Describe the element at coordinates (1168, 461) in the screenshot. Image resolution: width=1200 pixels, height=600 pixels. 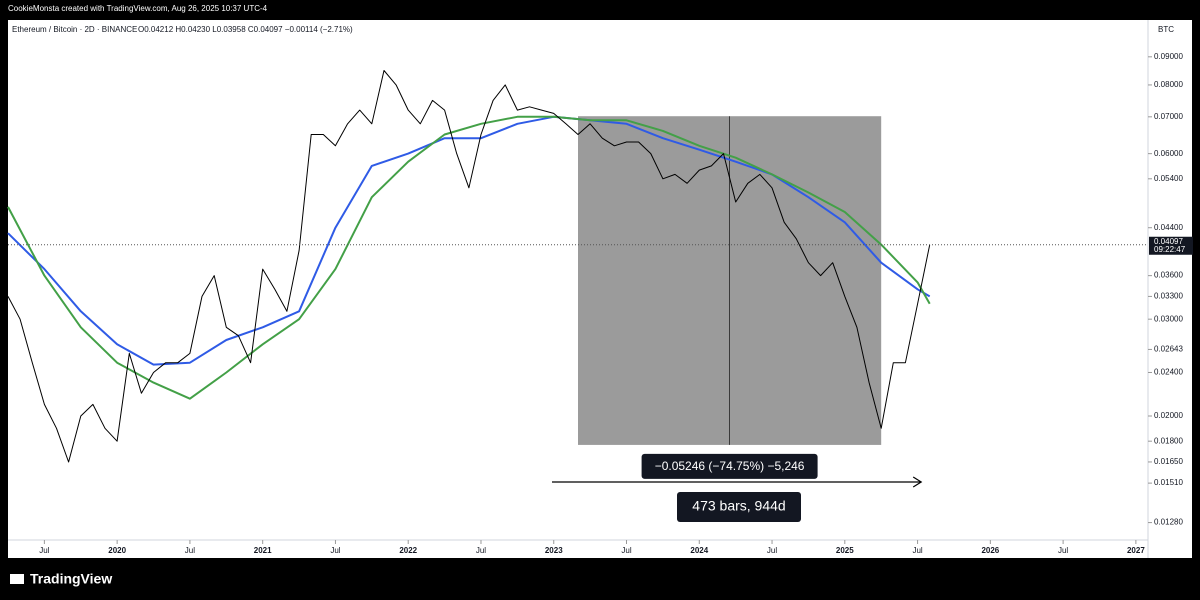
I see `y-tick-label: 0.01650` at that location.